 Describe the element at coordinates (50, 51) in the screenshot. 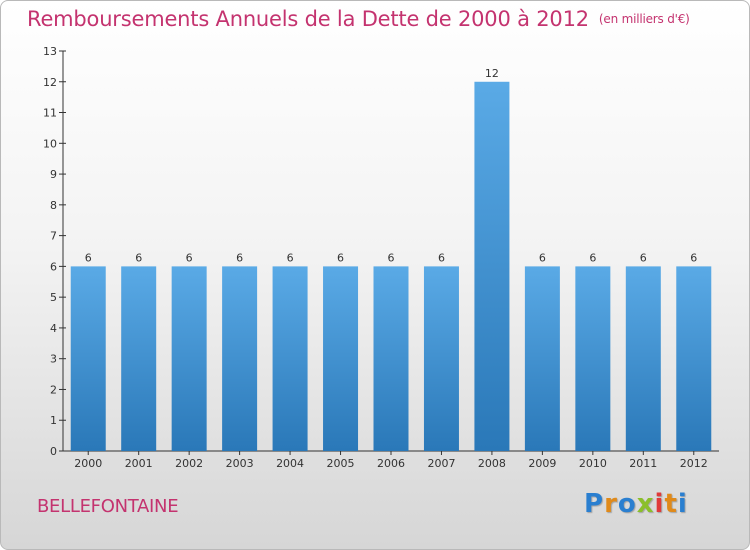

I see `y-tick-label: 13` at that location.